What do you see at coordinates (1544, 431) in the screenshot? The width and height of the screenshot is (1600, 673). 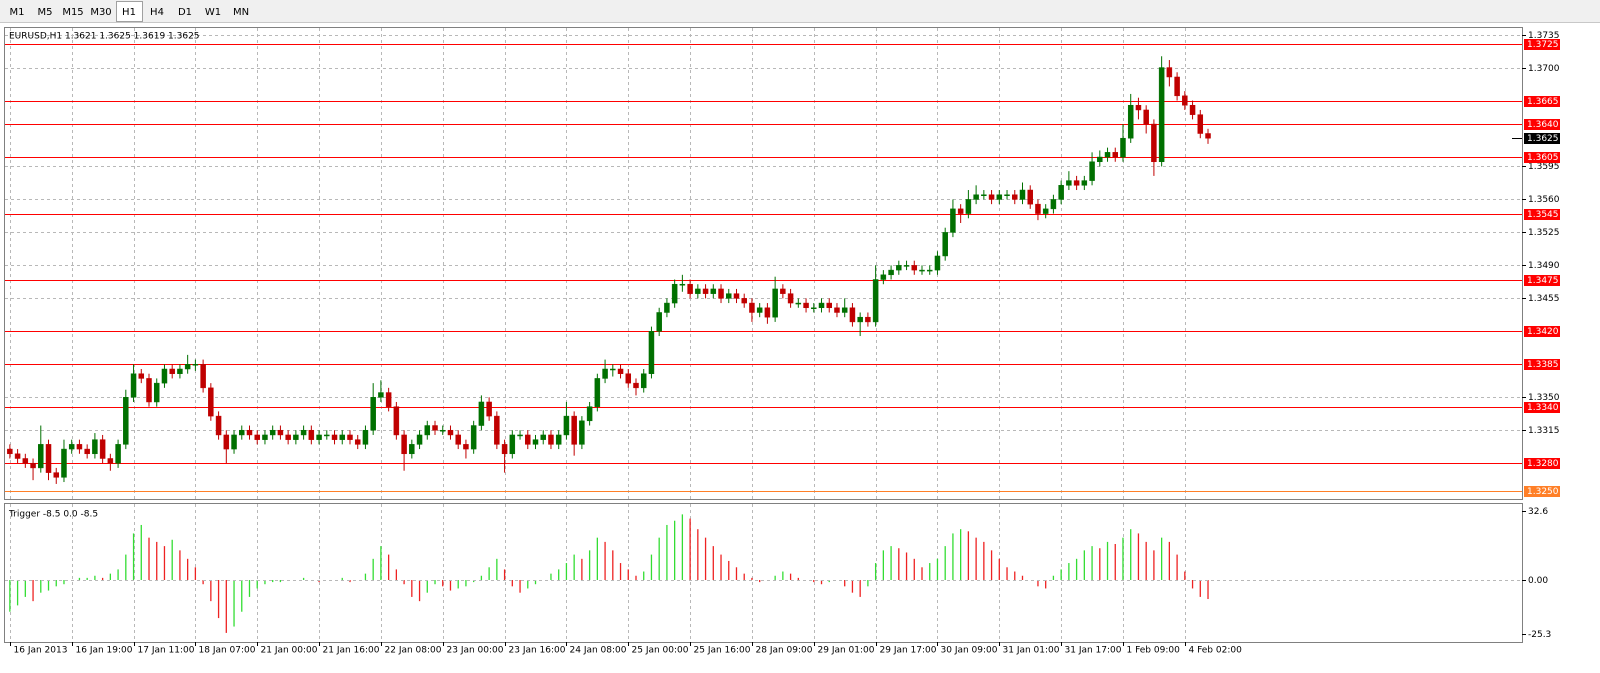 I see `y-tick-label: 1.3315` at bounding box center [1544, 431].